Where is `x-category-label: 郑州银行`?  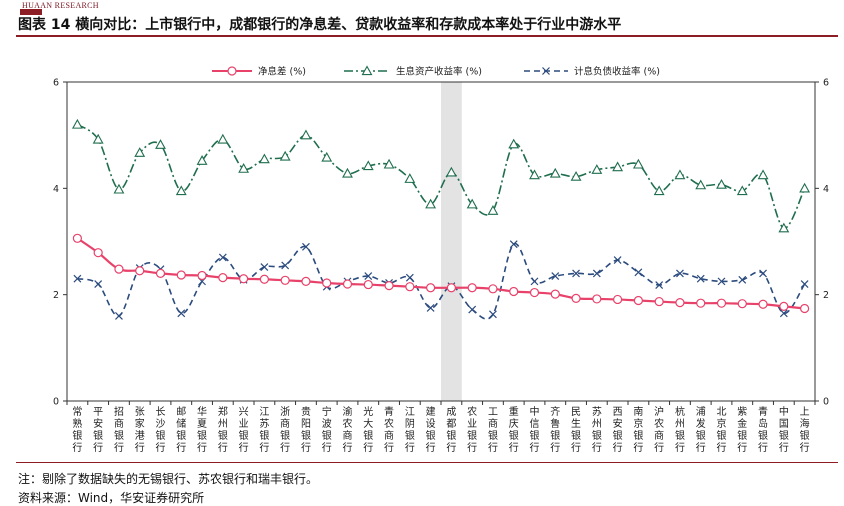 x-category-label: 郑州银行 is located at coordinates (223, 429).